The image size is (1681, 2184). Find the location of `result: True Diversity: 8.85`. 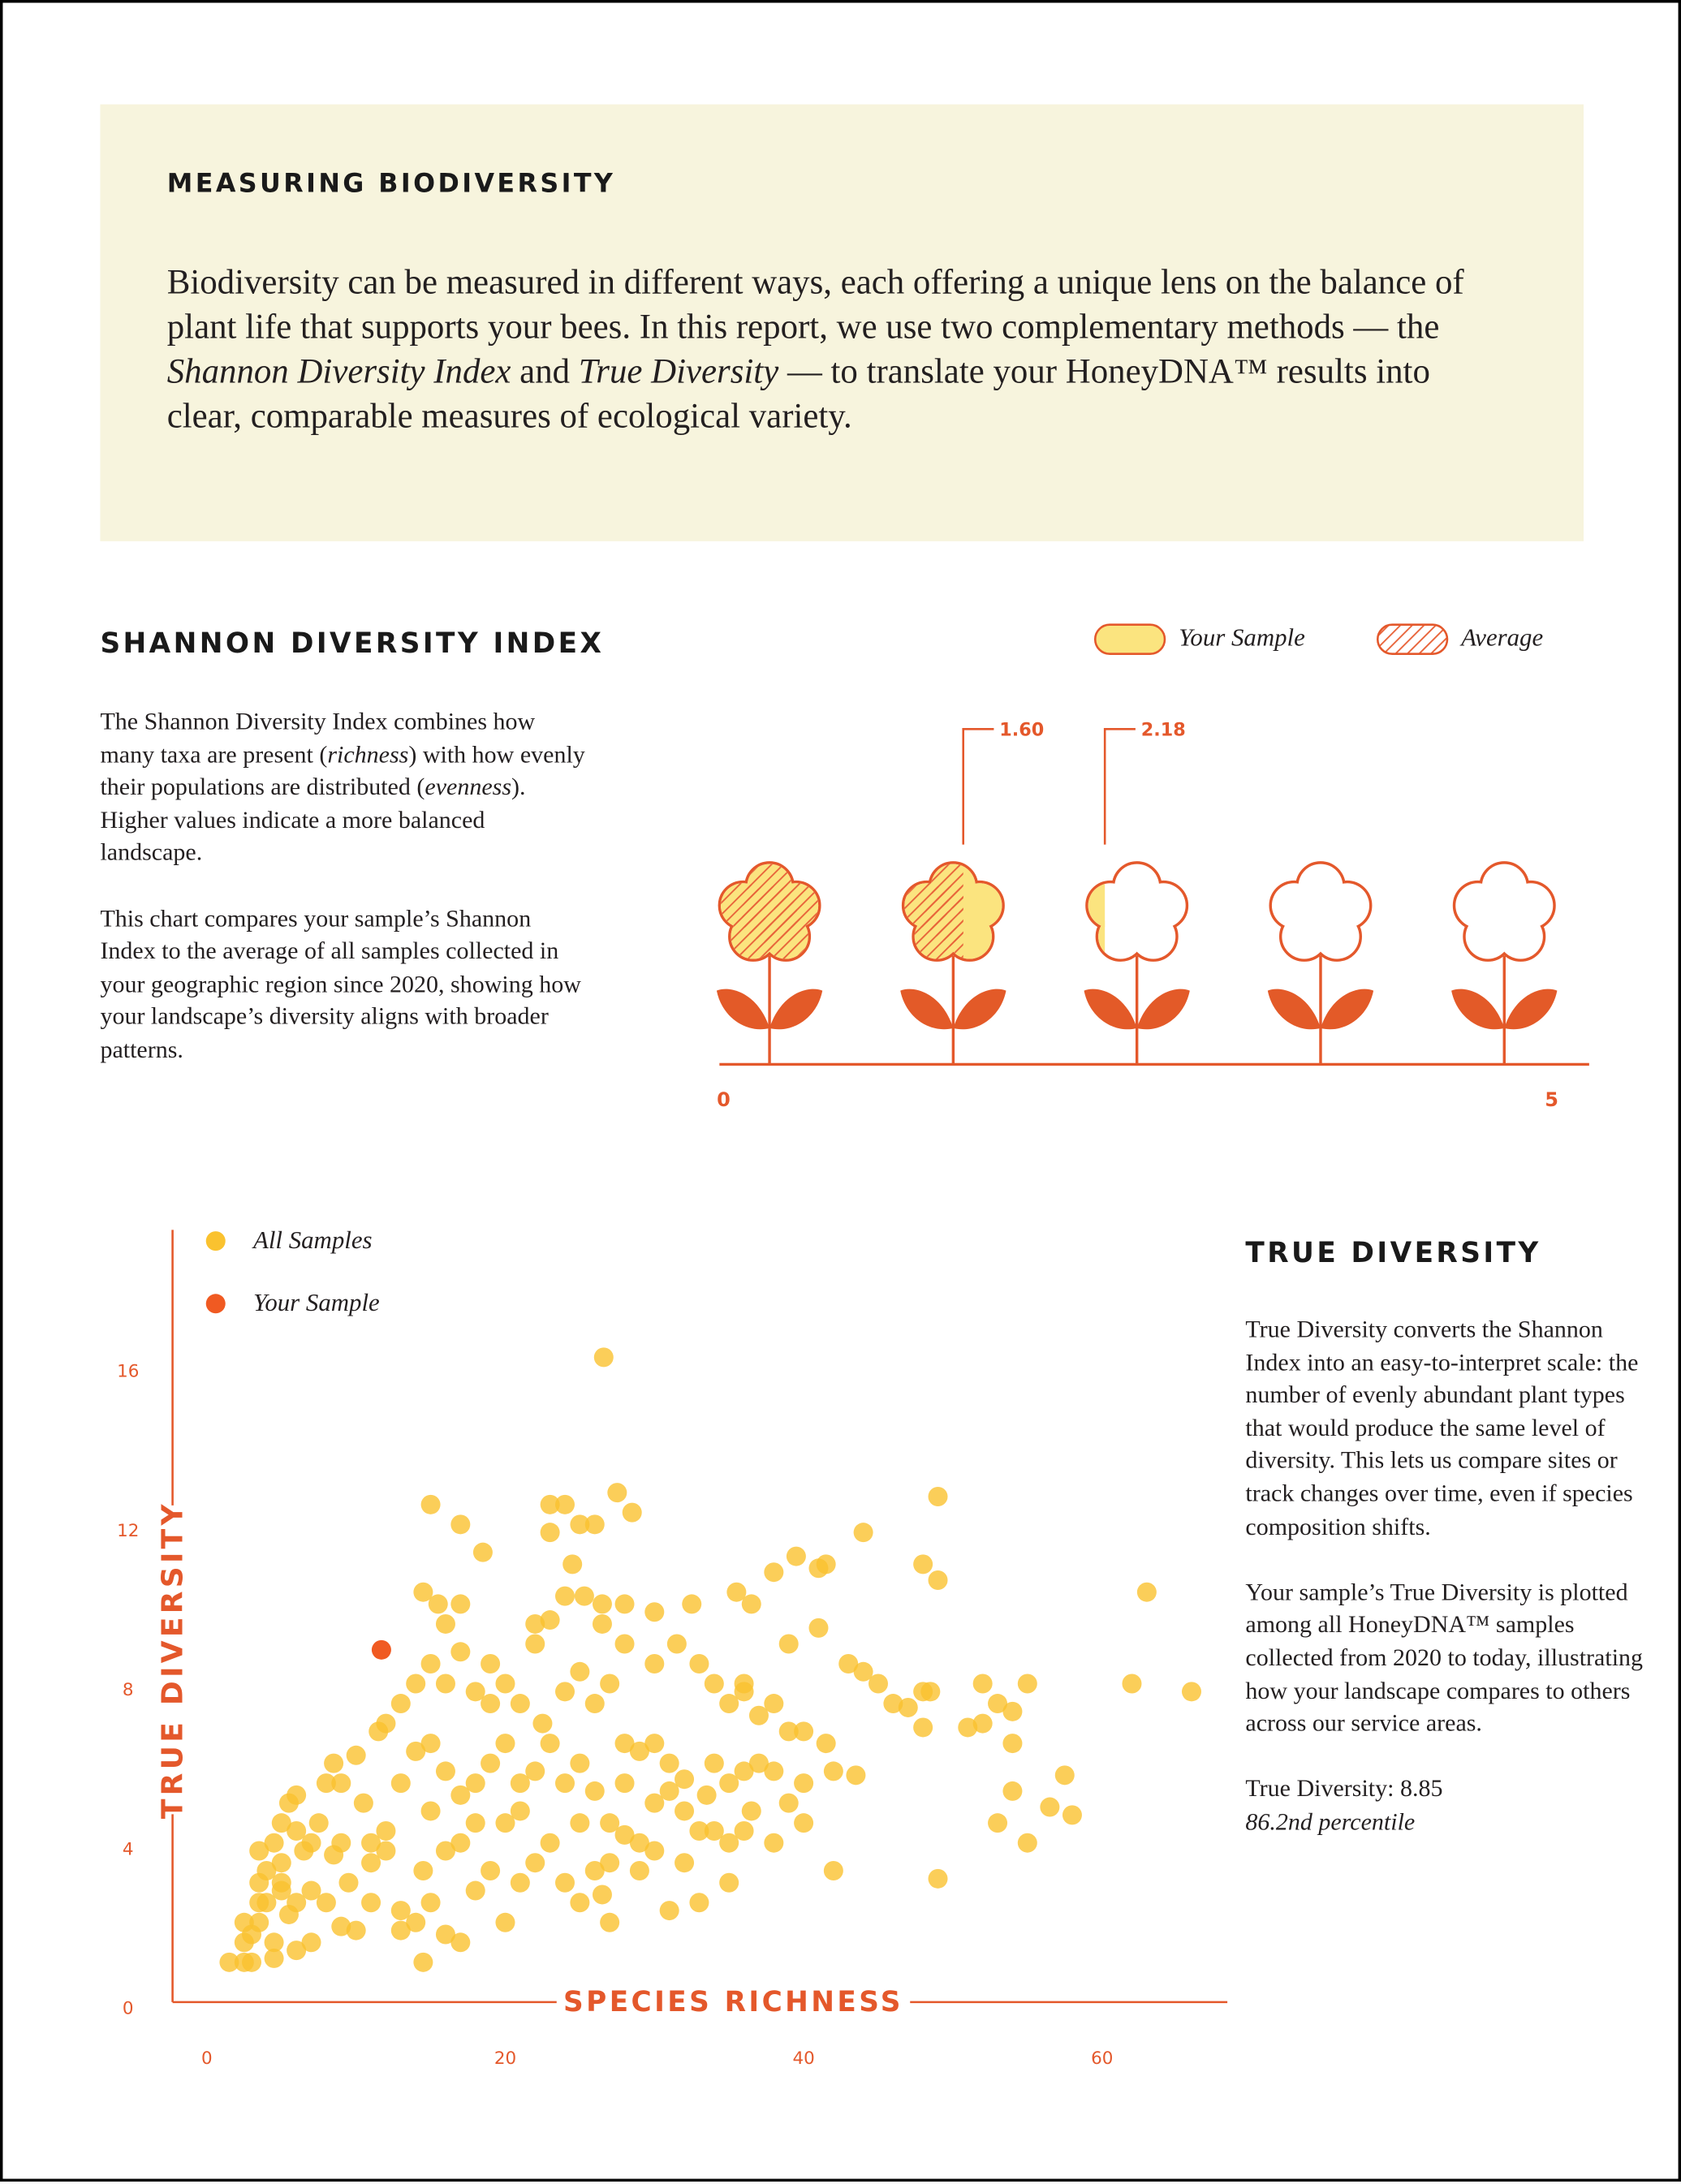

result: True Diversity: 8.85 is located at coordinates (1344, 1788).